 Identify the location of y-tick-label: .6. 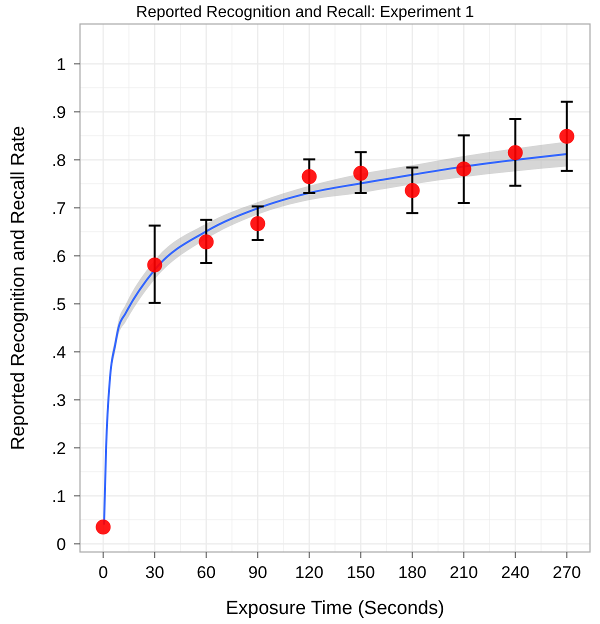
(59, 256).